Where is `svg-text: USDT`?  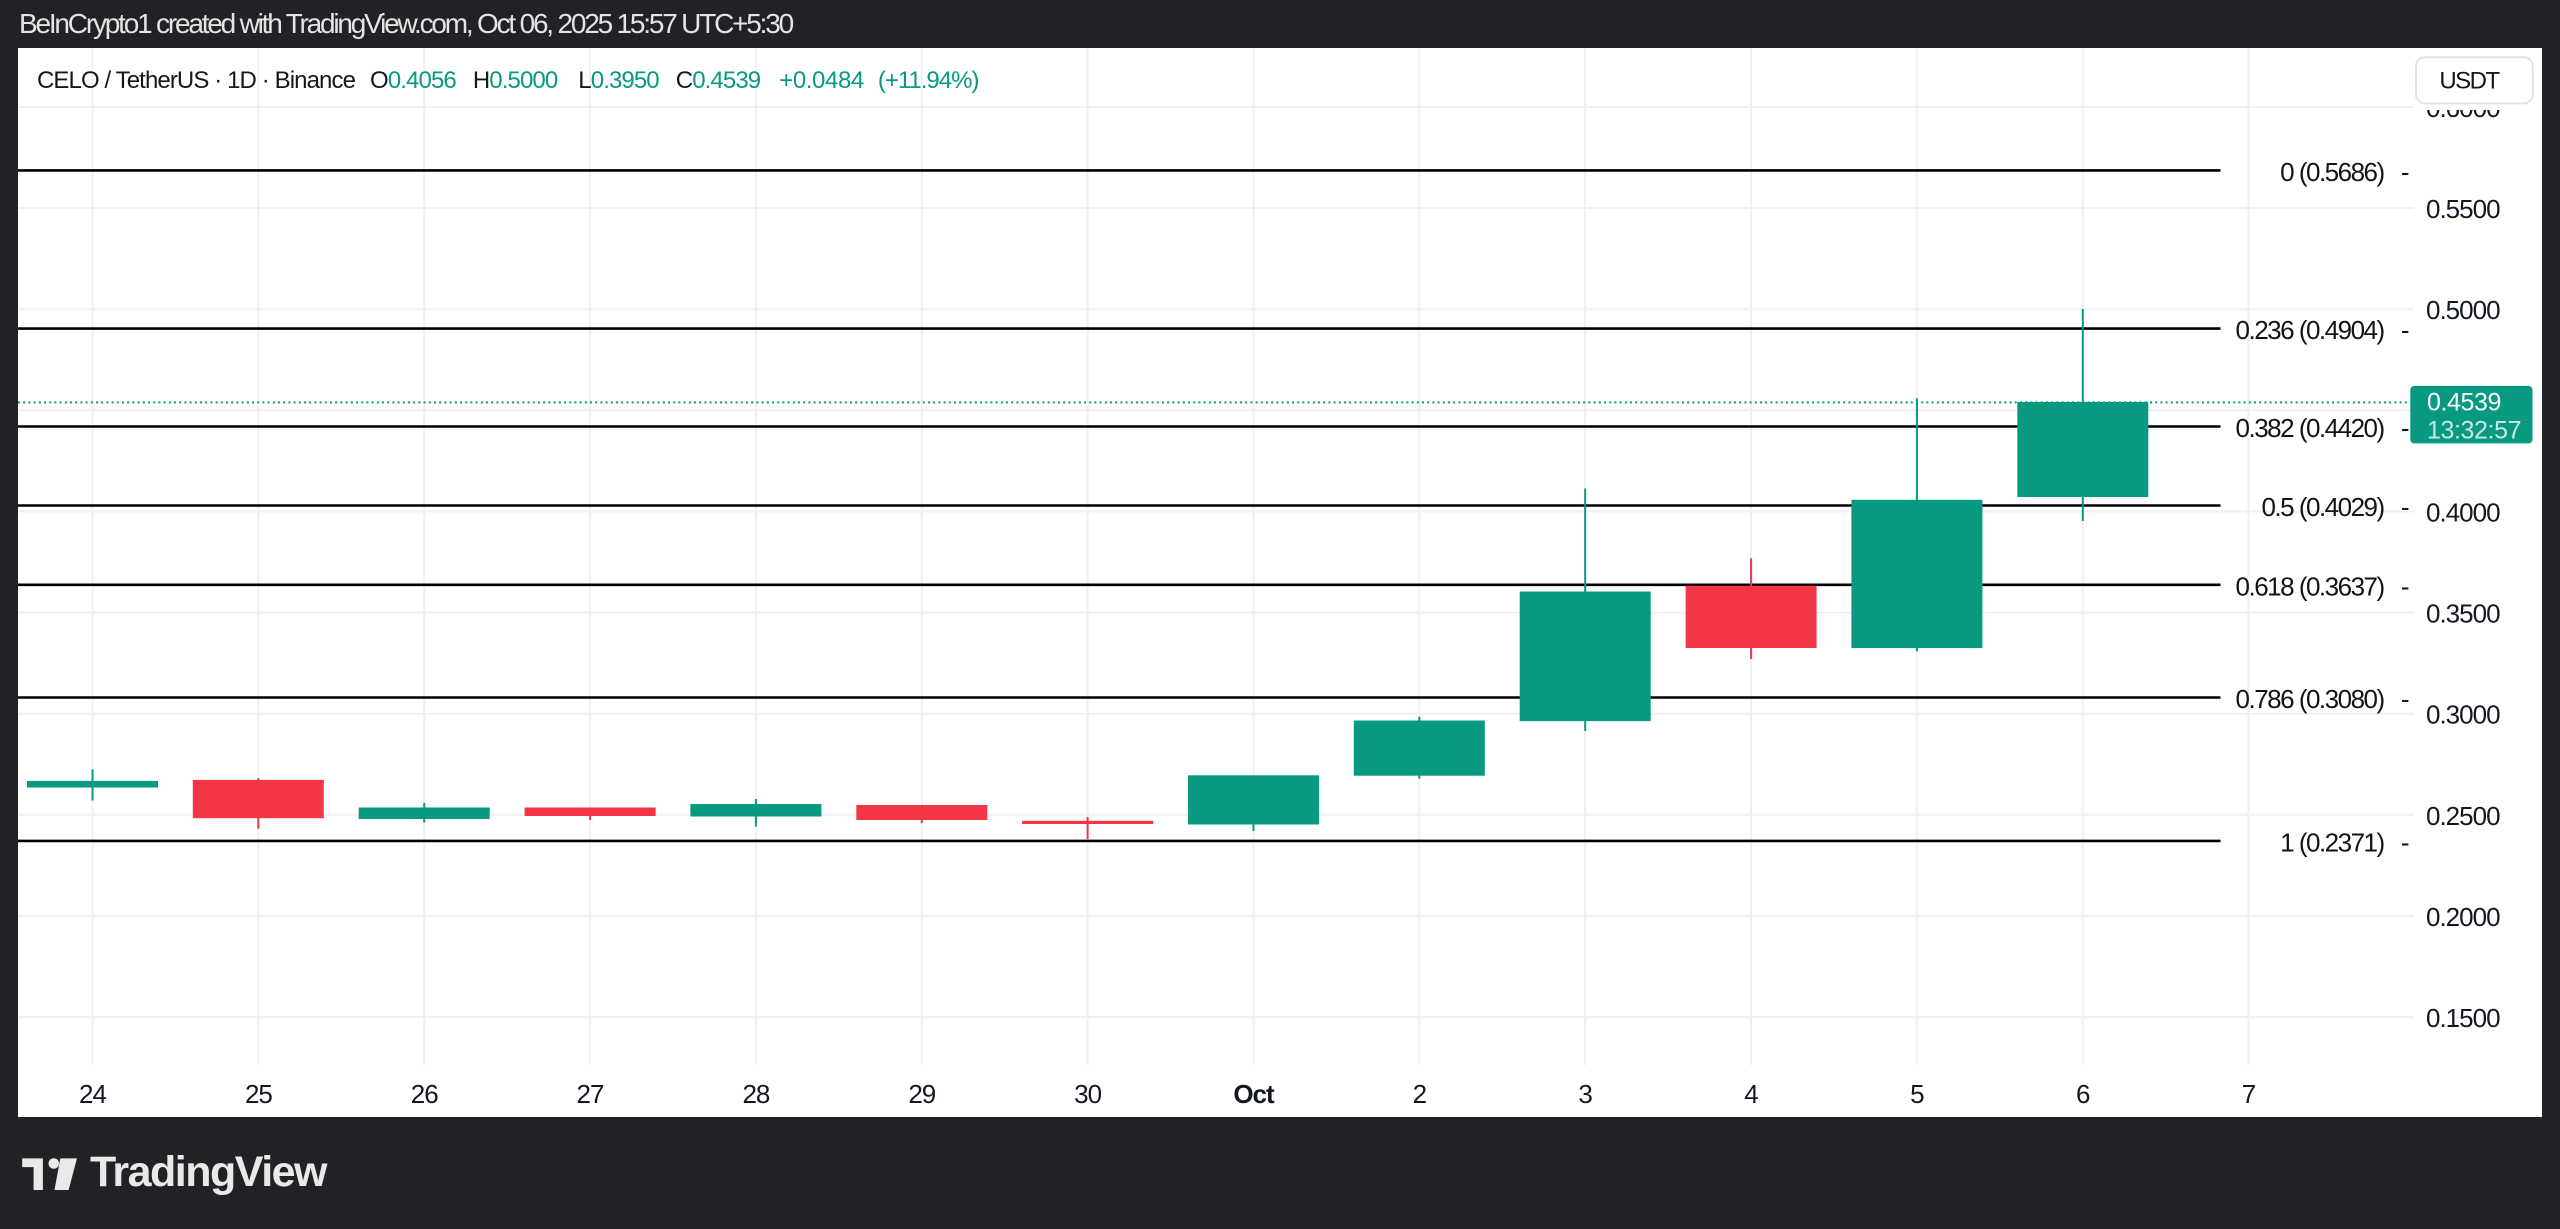
svg-text: USDT is located at coordinates (2469, 81).